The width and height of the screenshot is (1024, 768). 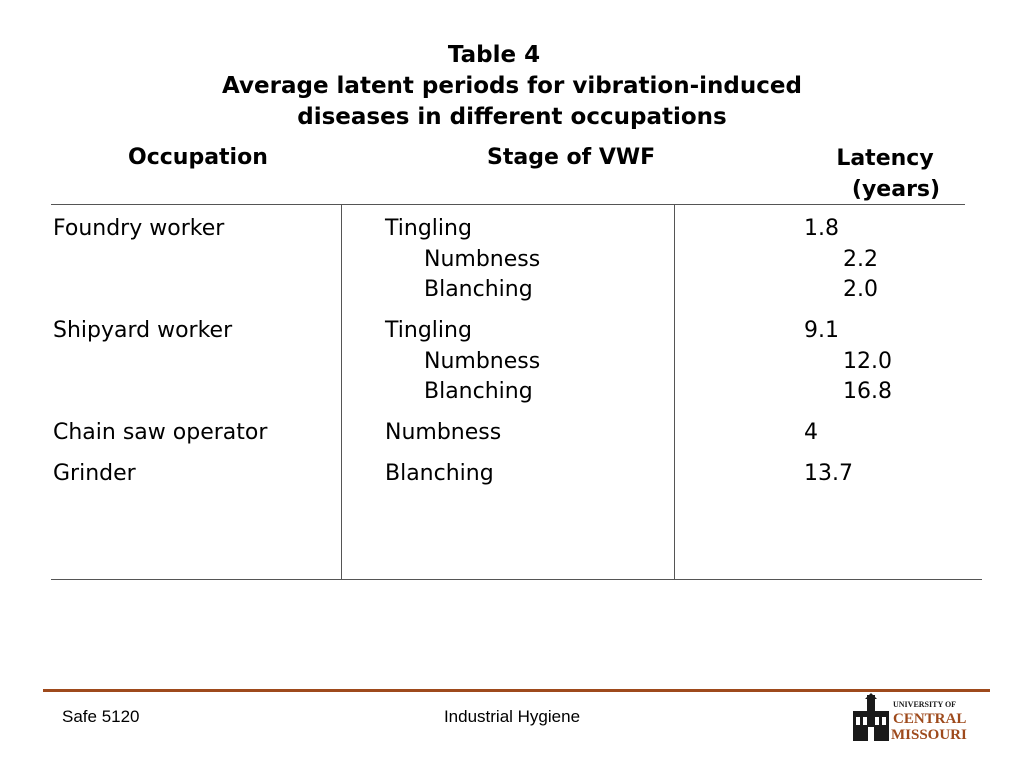 What do you see at coordinates (198, 157) in the screenshot?
I see `header-occupation: Occupation` at bounding box center [198, 157].